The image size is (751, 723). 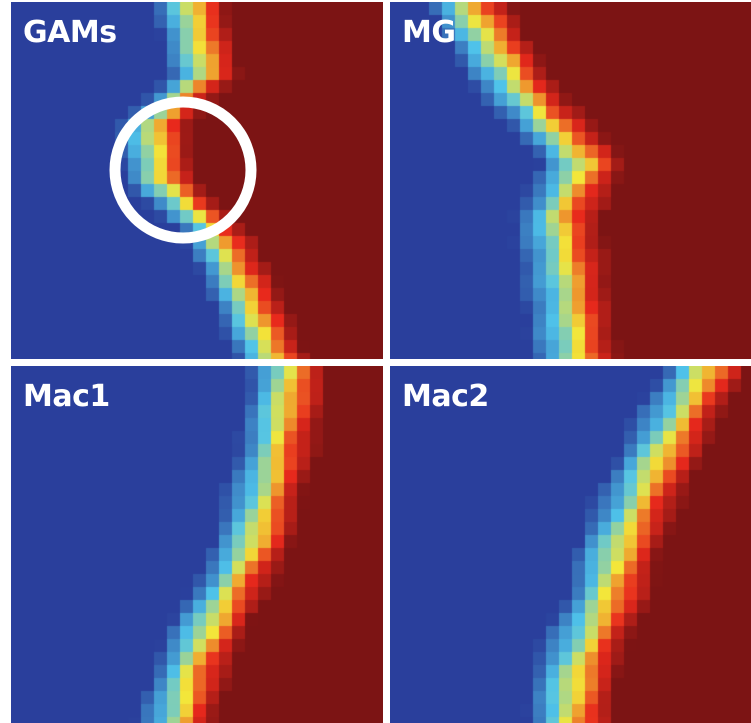 I want to click on panel-title-mg: MG, so click(x=429, y=32).